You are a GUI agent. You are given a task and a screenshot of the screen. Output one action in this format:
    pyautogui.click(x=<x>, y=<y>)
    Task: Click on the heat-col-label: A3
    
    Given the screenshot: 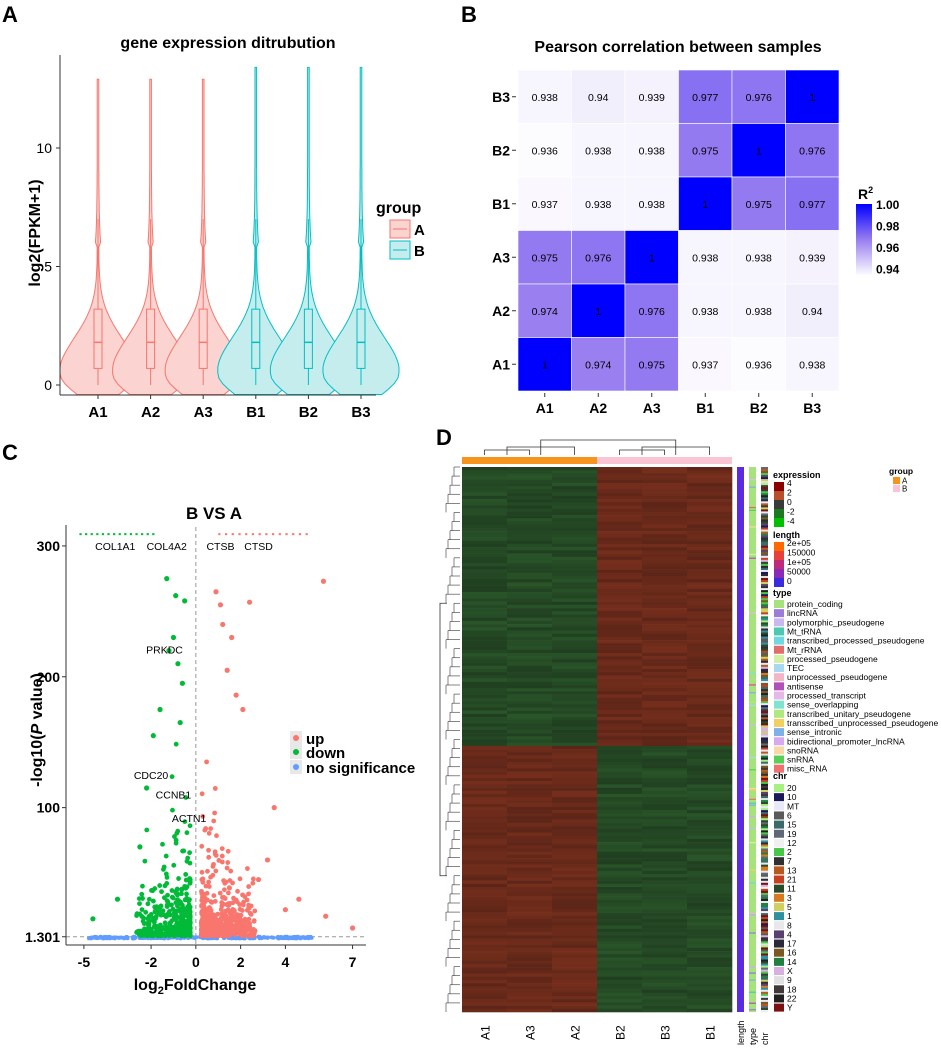 What is the action you would take?
    pyautogui.click(x=531, y=1032)
    